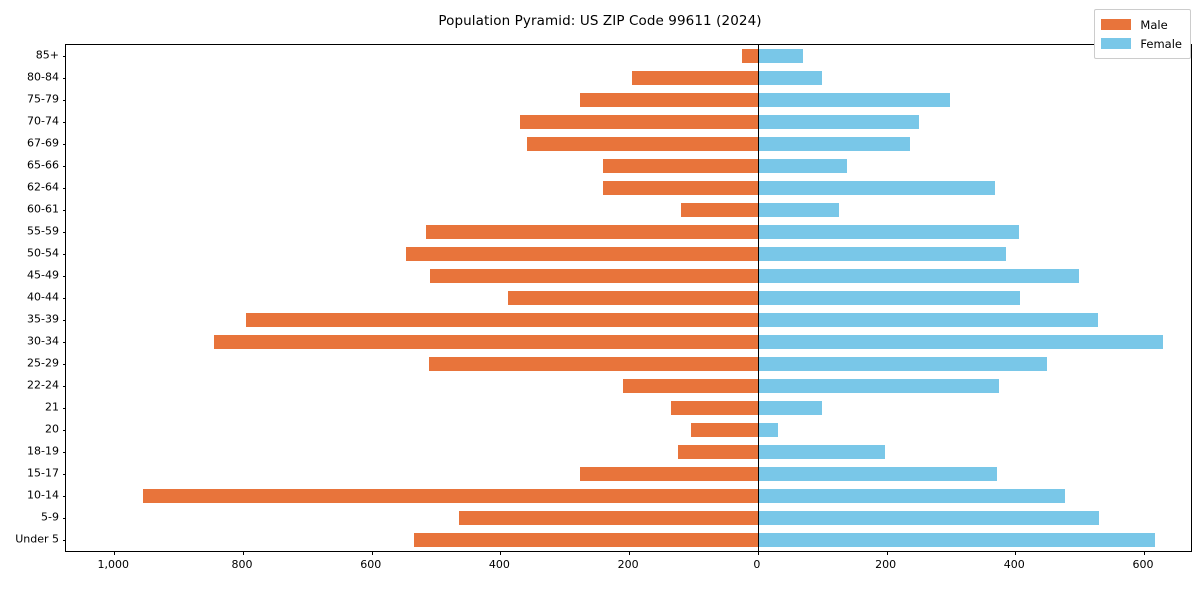 The image size is (1200, 600). Describe the element at coordinates (113, 564) in the screenshot. I see `x-tick-label: 1,000` at that location.